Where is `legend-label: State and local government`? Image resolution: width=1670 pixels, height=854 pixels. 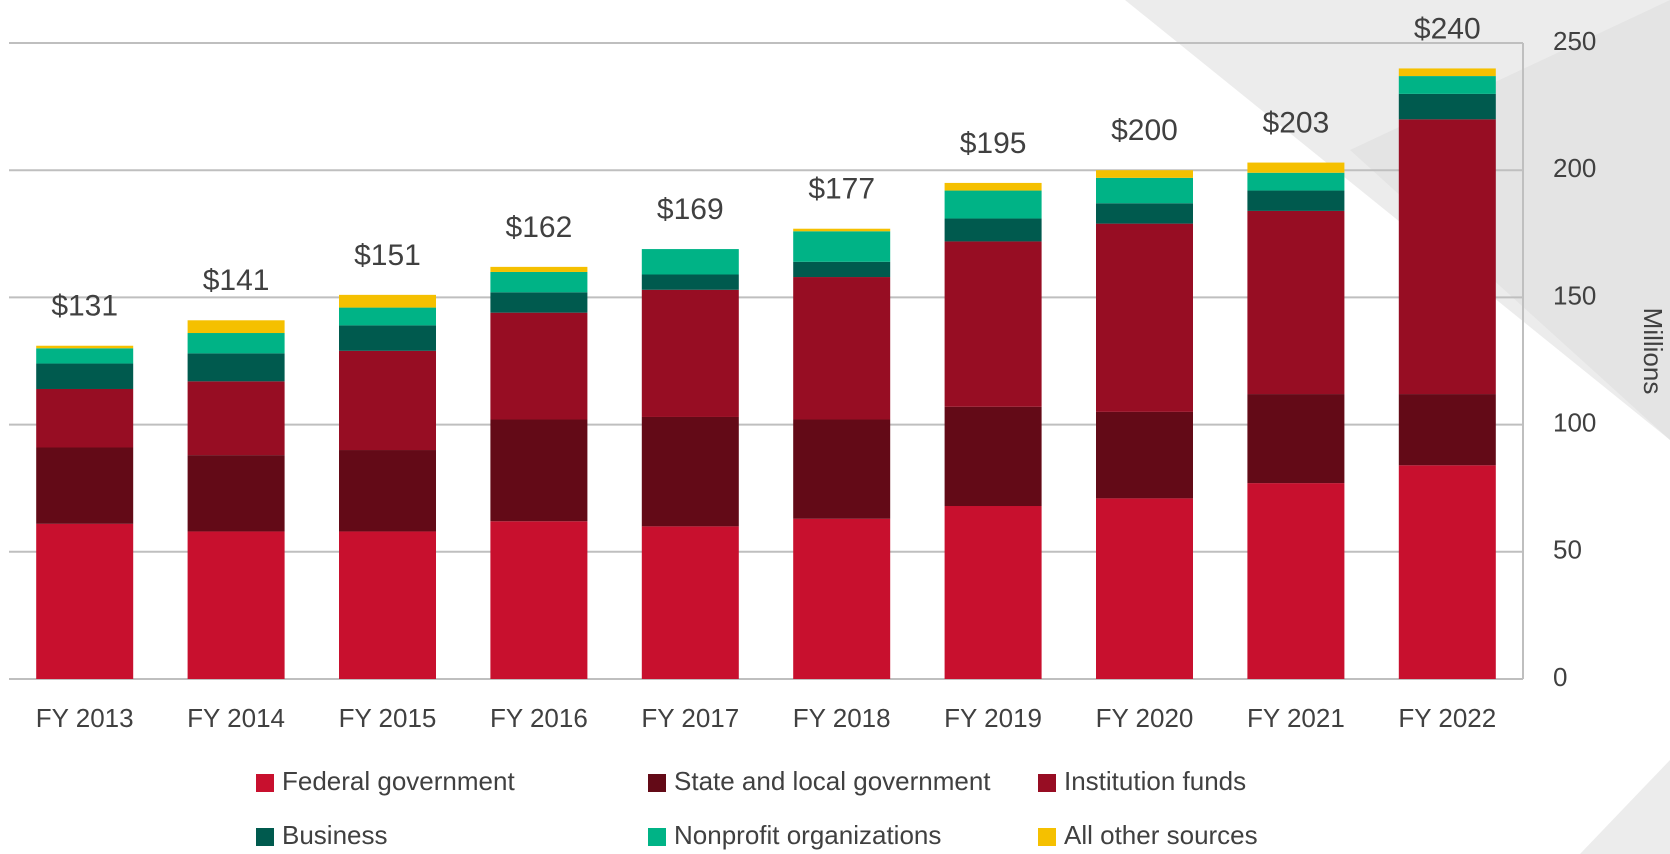 legend-label: State and local government is located at coordinates (832, 781).